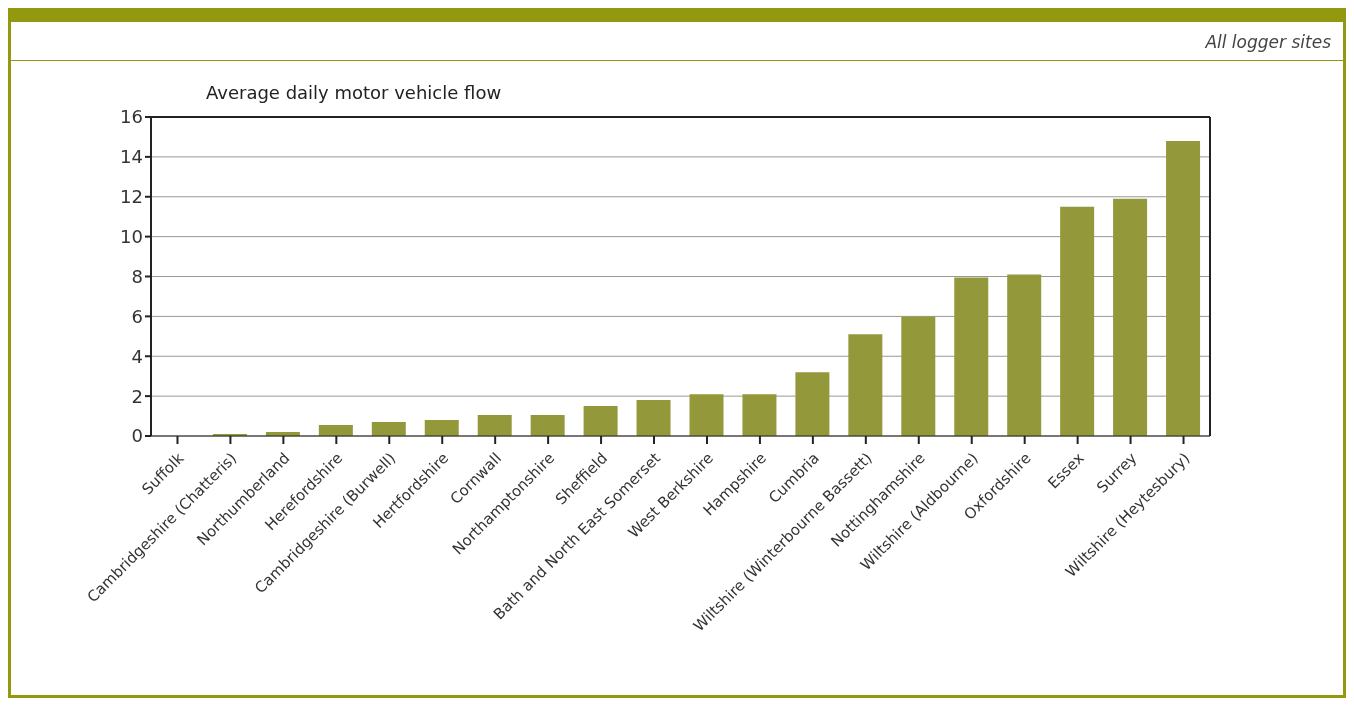 This screenshot has height=707, width=1354. Describe the element at coordinates (354, 92) in the screenshot. I see `y-axis-title: Average daily motor vehicle flow` at that location.